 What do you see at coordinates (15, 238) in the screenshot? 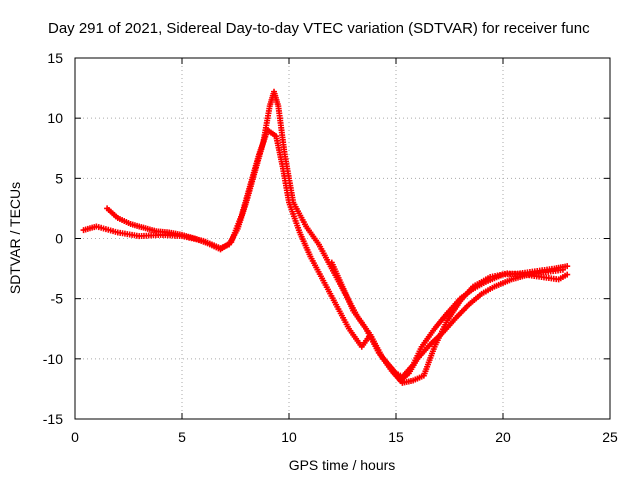
I see `y-axis-label: SDTVAR / TECUs` at bounding box center [15, 238].